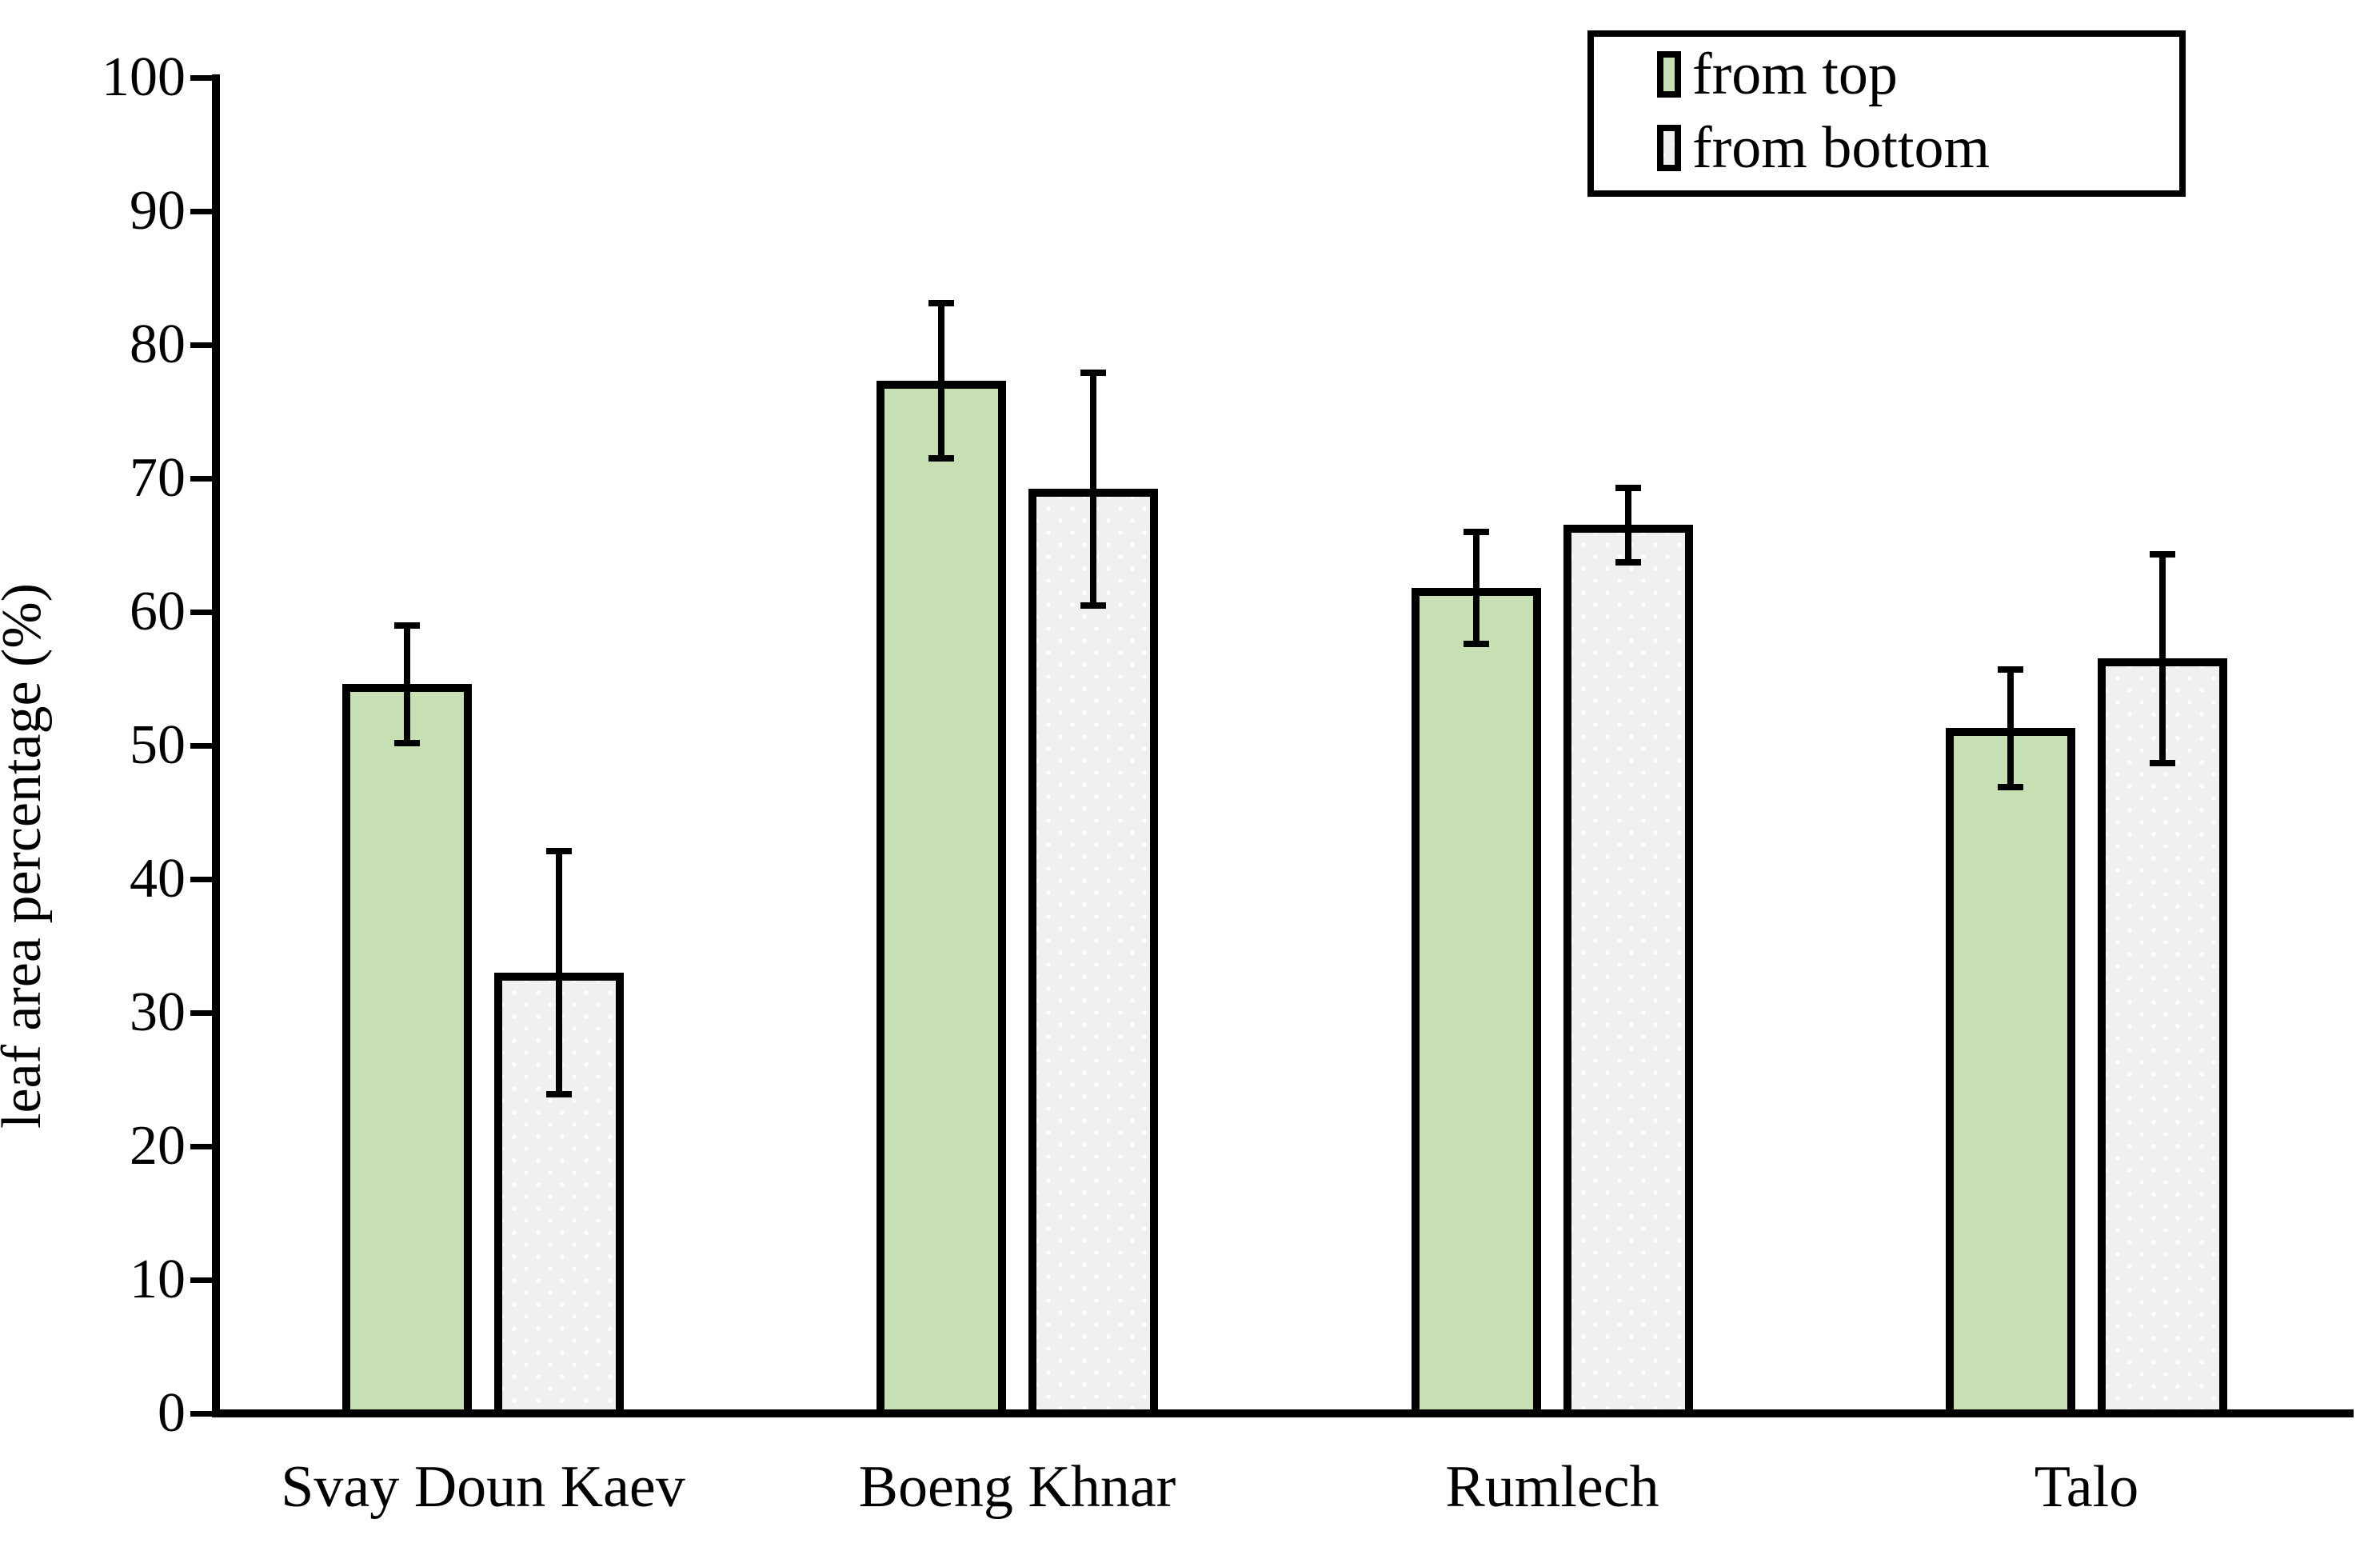  What do you see at coordinates (1476, 1003) in the screenshot?
I see `bar-from-top-rumlech` at bounding box center [1476, 1003].